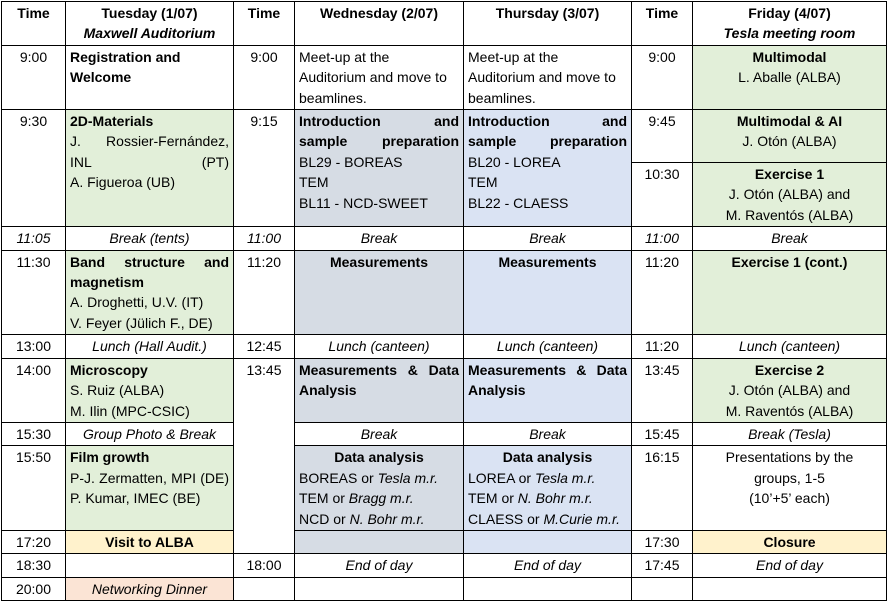 The image size is (887, 601). Describe the element at coordinates (379, 565) in the screenshot. I see `wed-session: End of day` at that location.